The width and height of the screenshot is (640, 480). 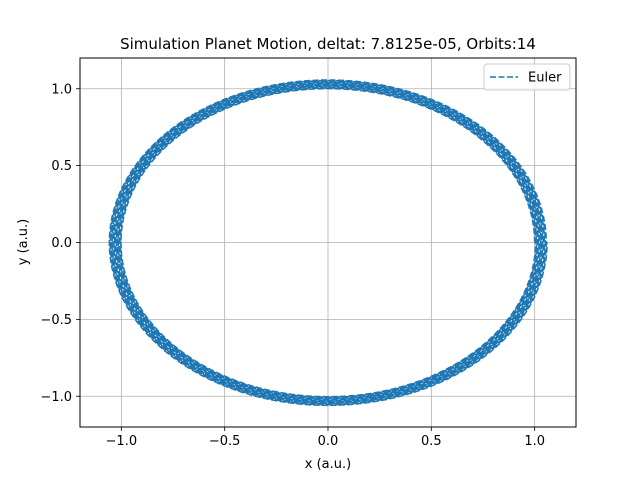 What do you see at coordinates (61, 166) in the screenshot?
I see `y-tick-label: 0.5` at bounding box center [61, 166].